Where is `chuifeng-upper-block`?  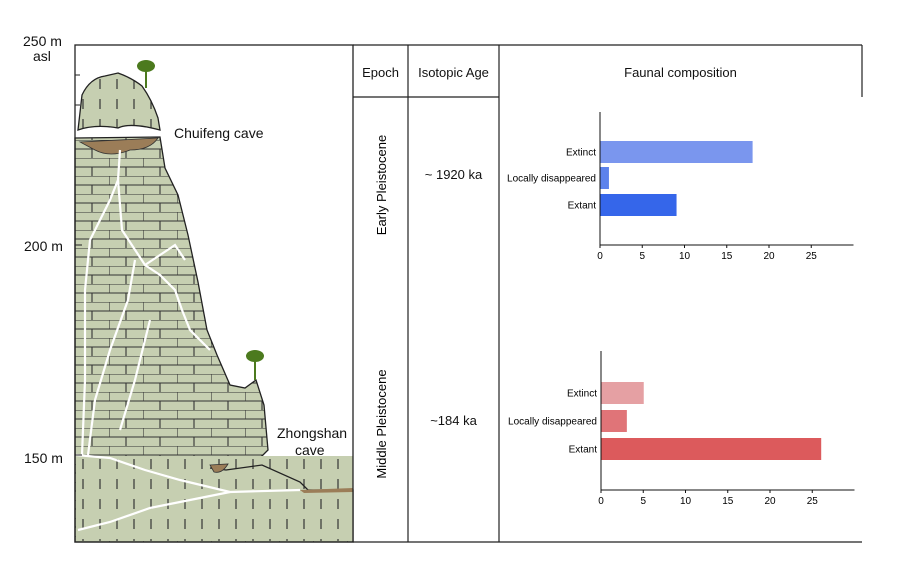
chuifeng-upper-block is located at coordinates (119, 101).